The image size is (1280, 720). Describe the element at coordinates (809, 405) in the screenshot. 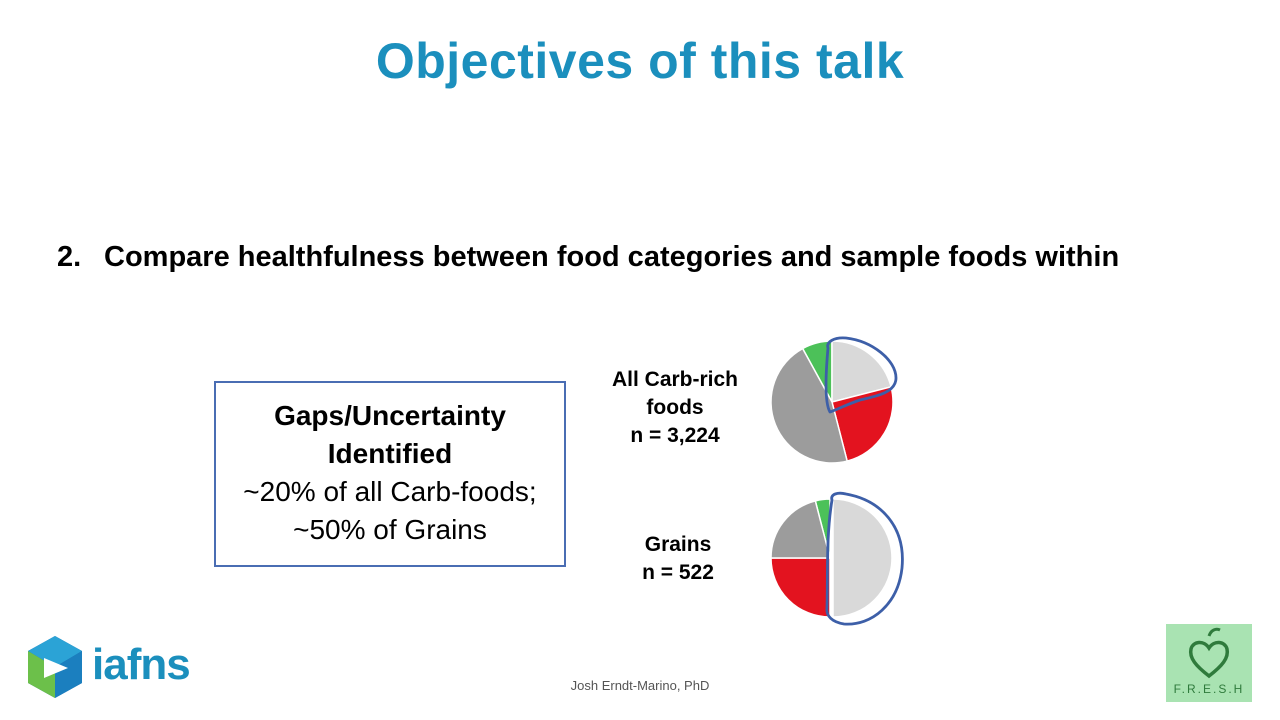

I see `pie-all-slice-gray` at that location.